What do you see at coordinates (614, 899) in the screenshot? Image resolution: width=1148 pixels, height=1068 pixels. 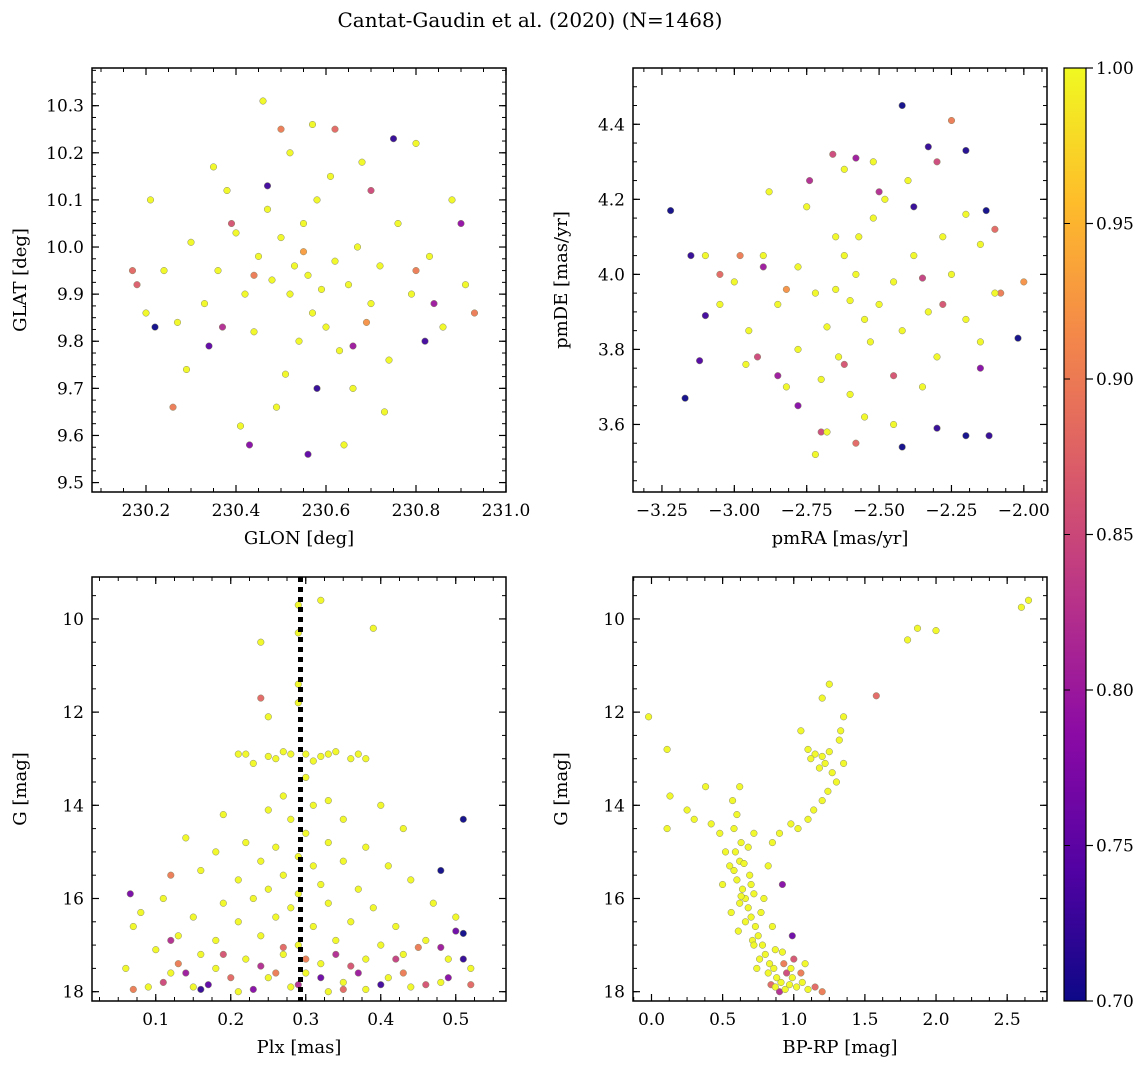 I see `y-tick-label: 16` at bounding box center [614, 899].